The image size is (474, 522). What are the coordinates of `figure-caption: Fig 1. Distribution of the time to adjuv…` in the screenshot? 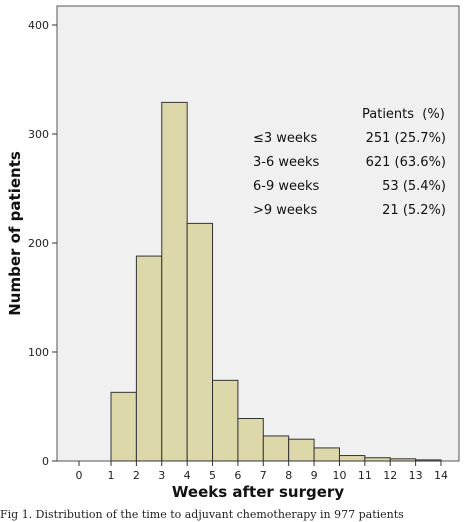 It's located at (202, 514).